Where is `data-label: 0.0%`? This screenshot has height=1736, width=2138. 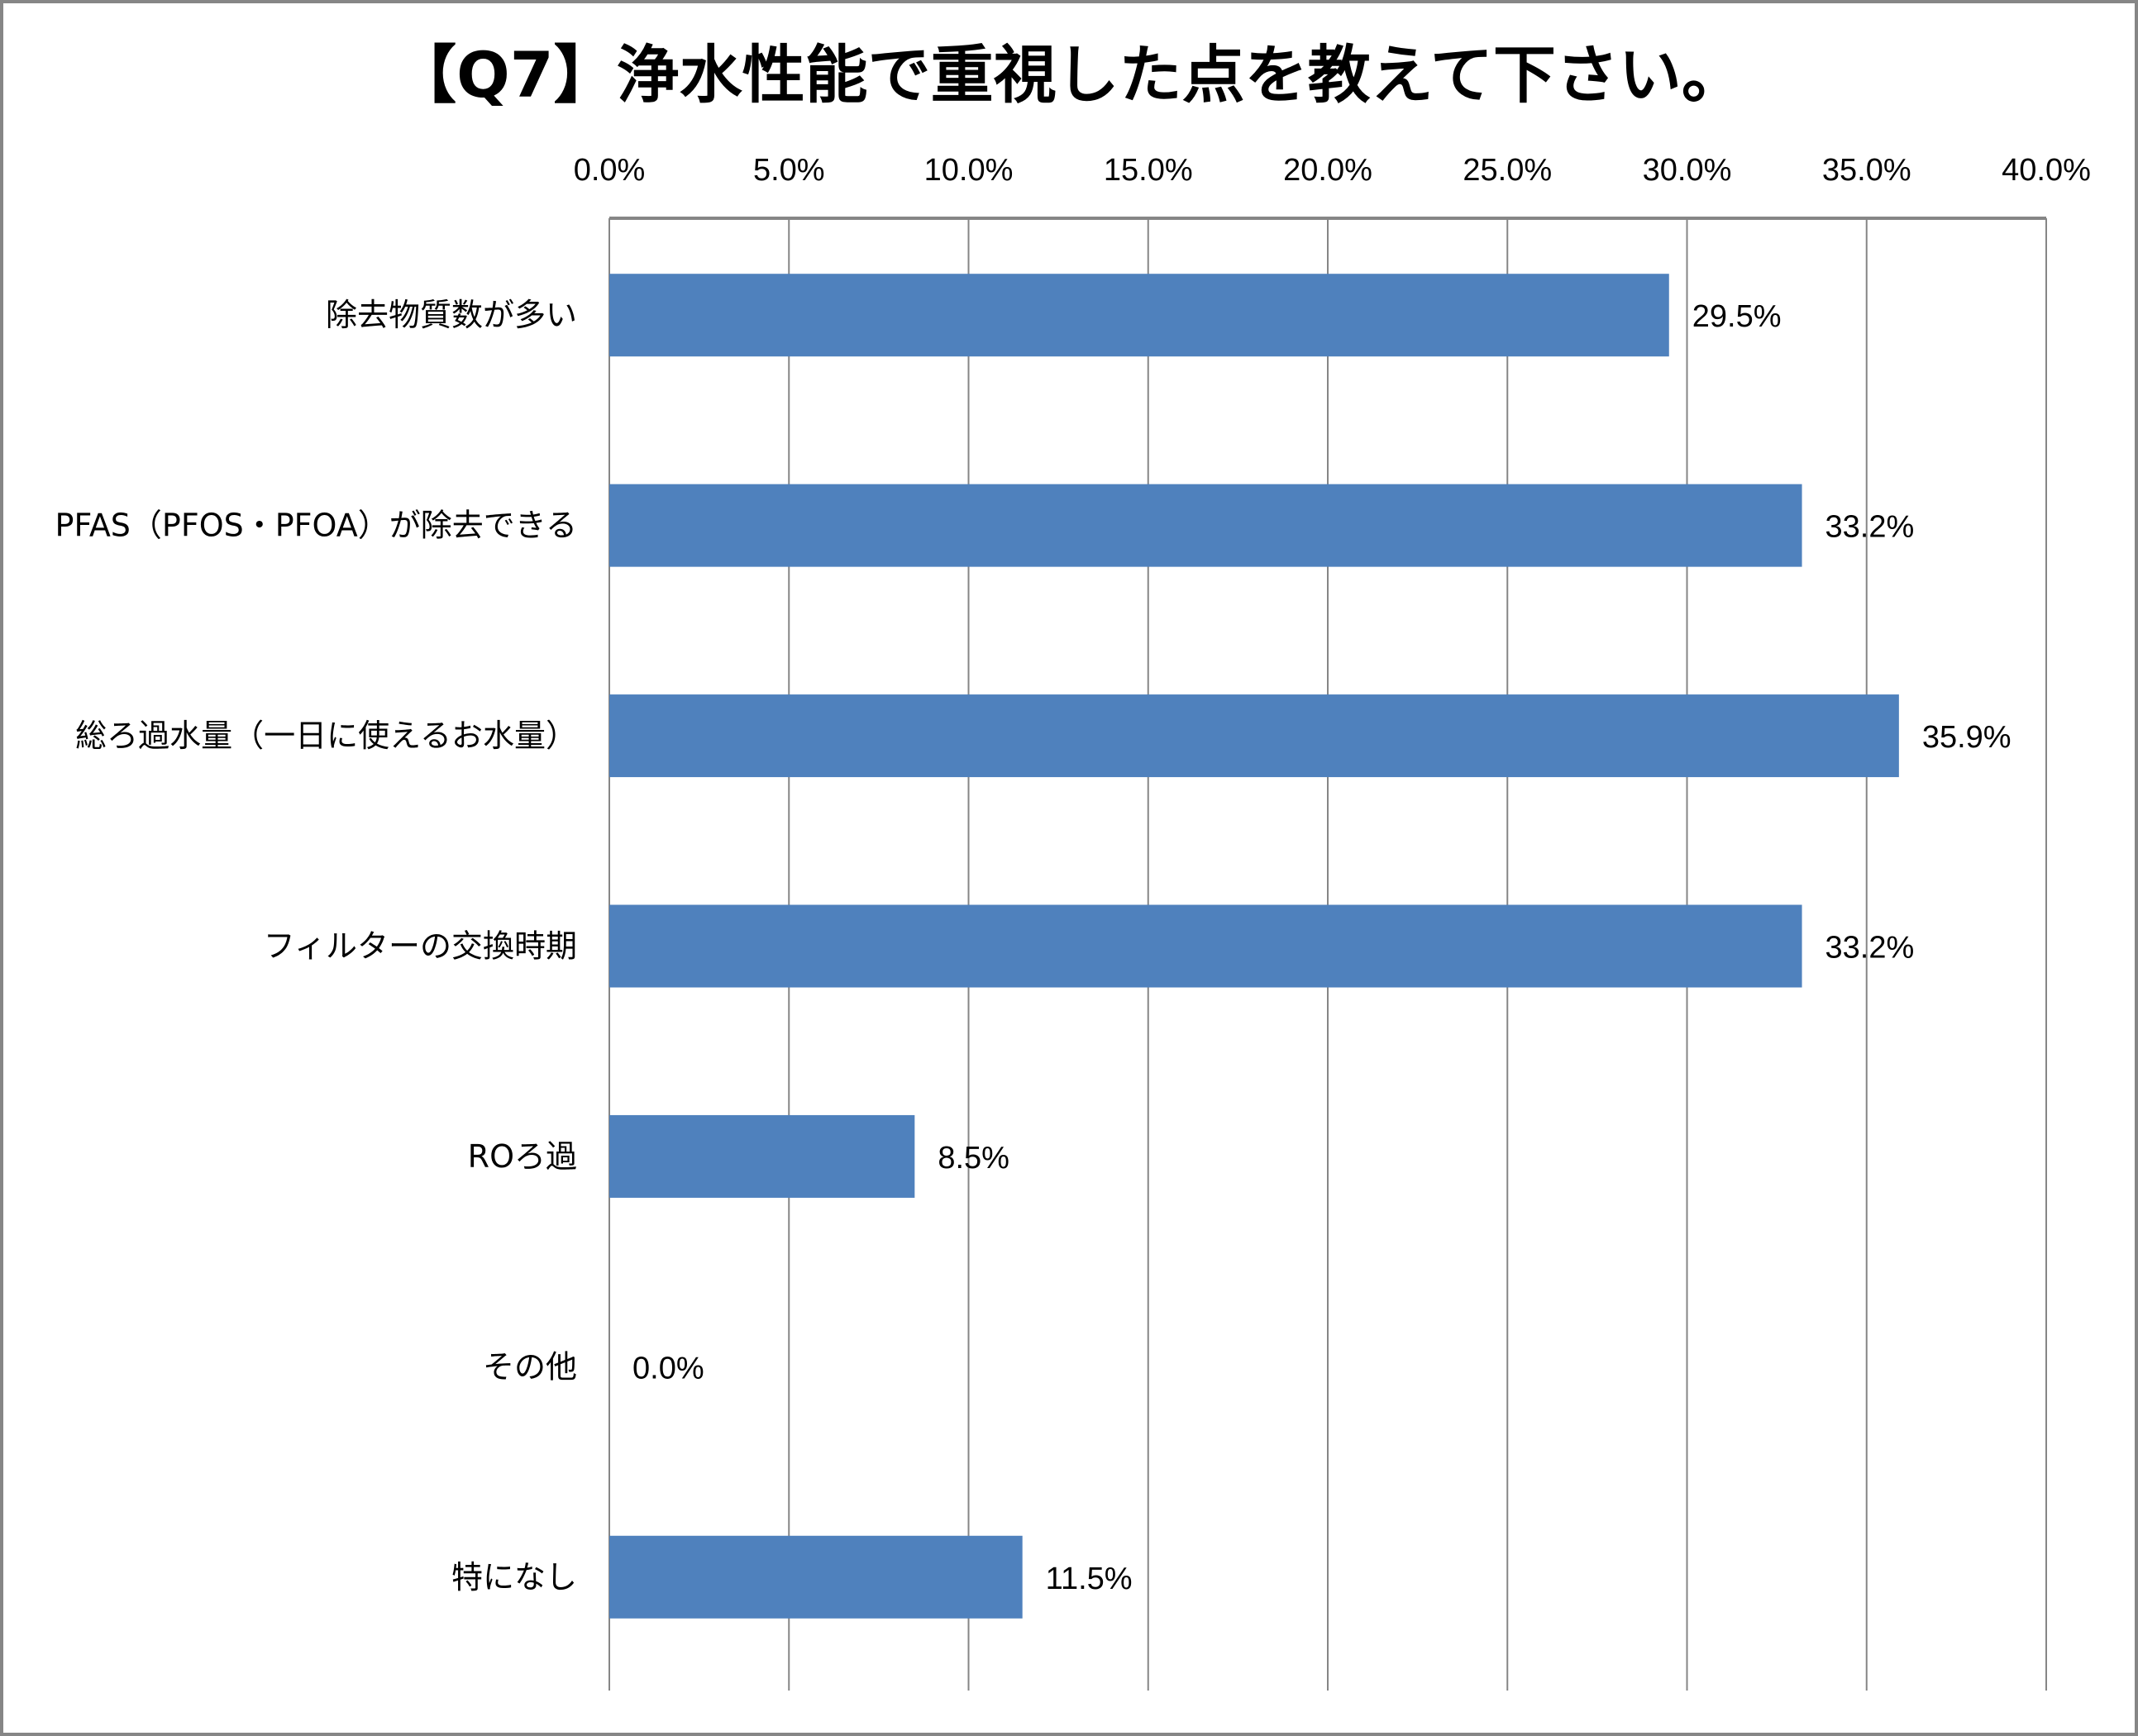
data-label: 0.0% is located at coordinates (668, 1368).